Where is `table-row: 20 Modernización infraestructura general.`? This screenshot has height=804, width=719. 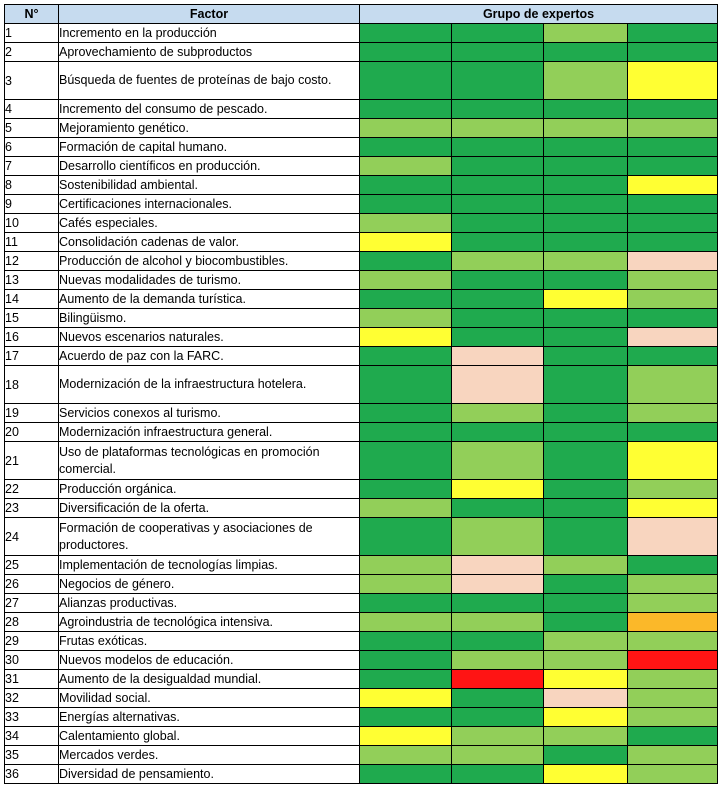
table-row: 20 Modernización infraestructura general. is located at coordinates (361, 432).